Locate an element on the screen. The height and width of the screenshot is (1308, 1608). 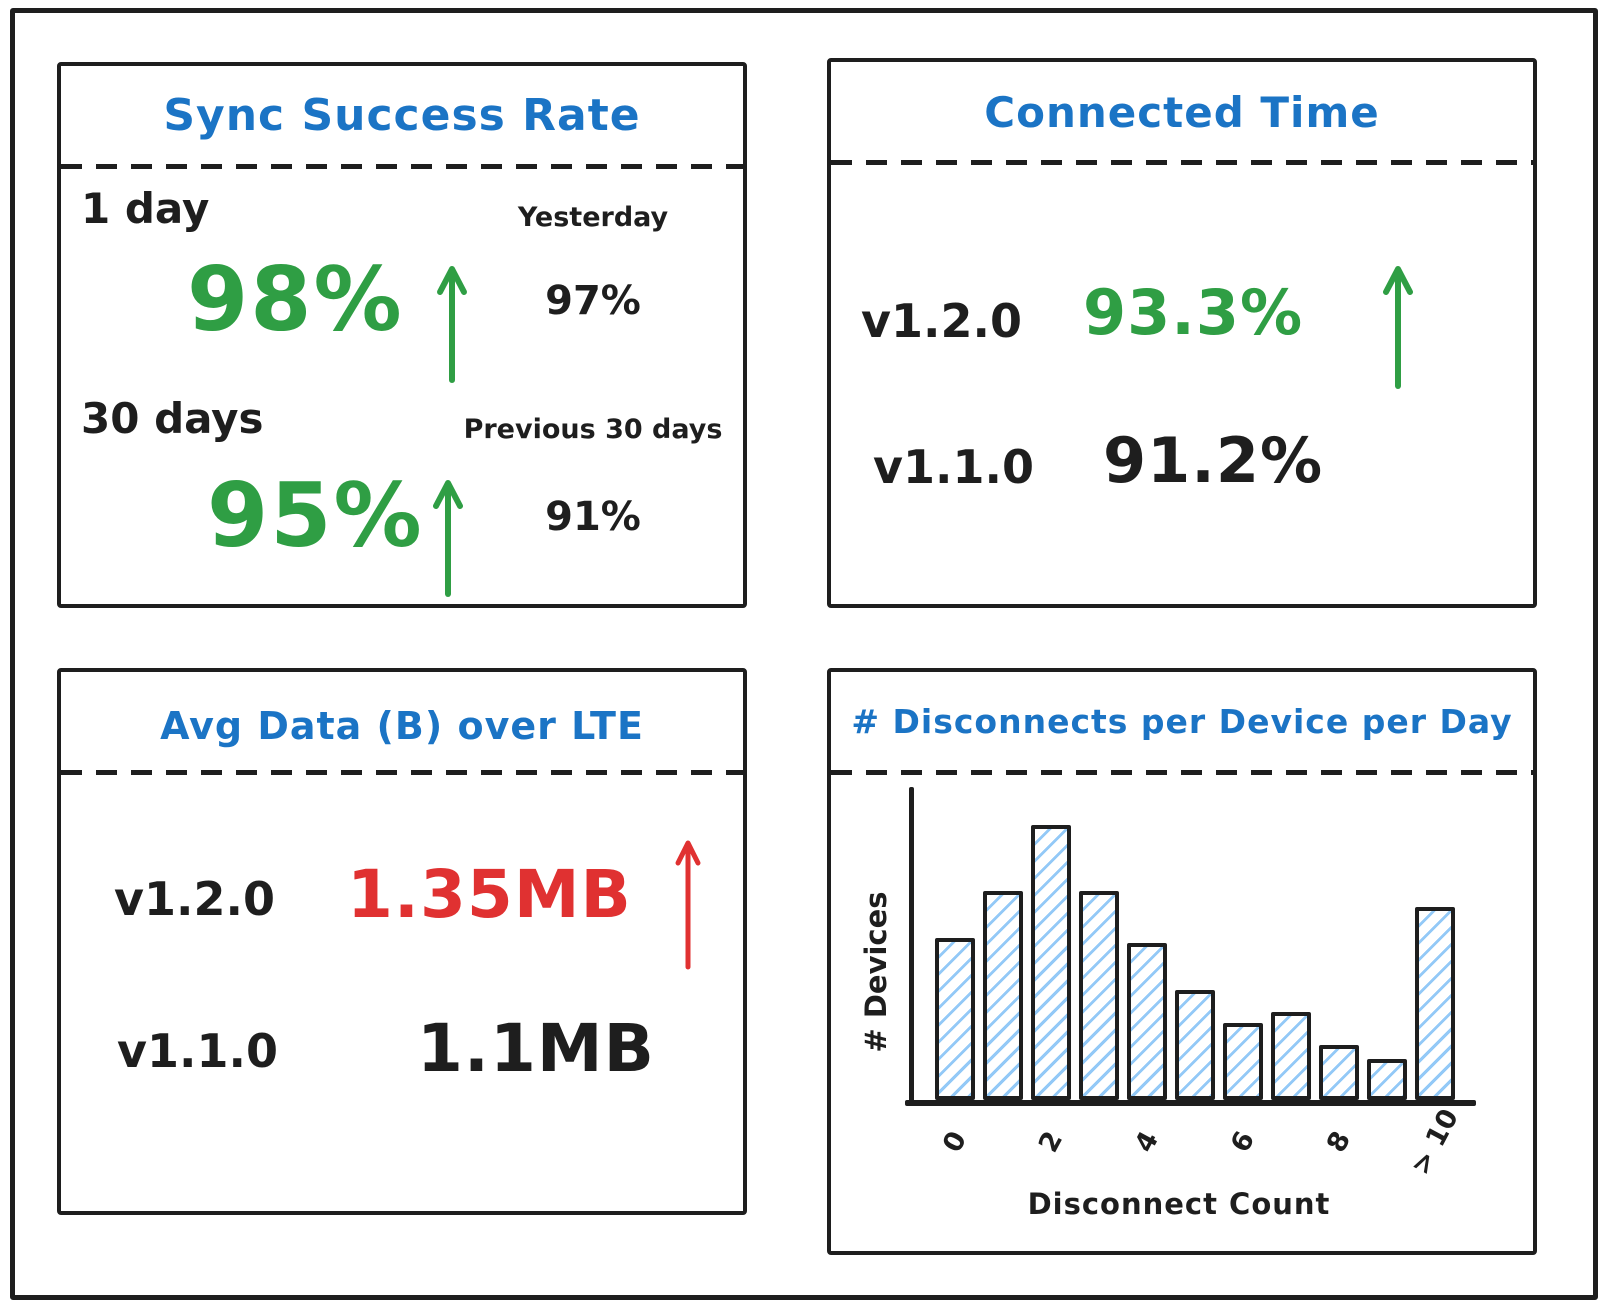
bars is located at coordinates (1195, 962).